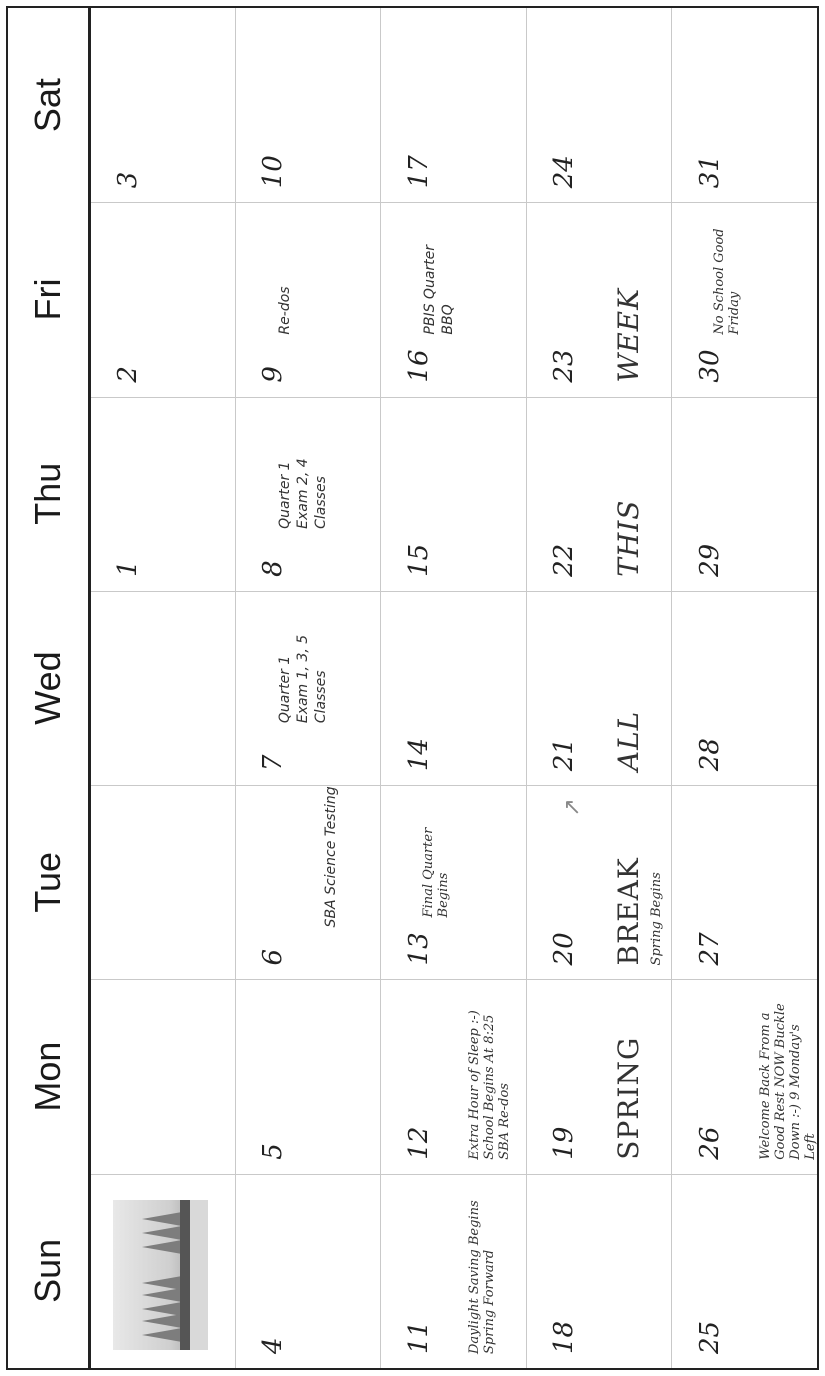  Describe the element at coordinates (744, 1270) in the screenshot. I see `day-cell: 25` at that location.